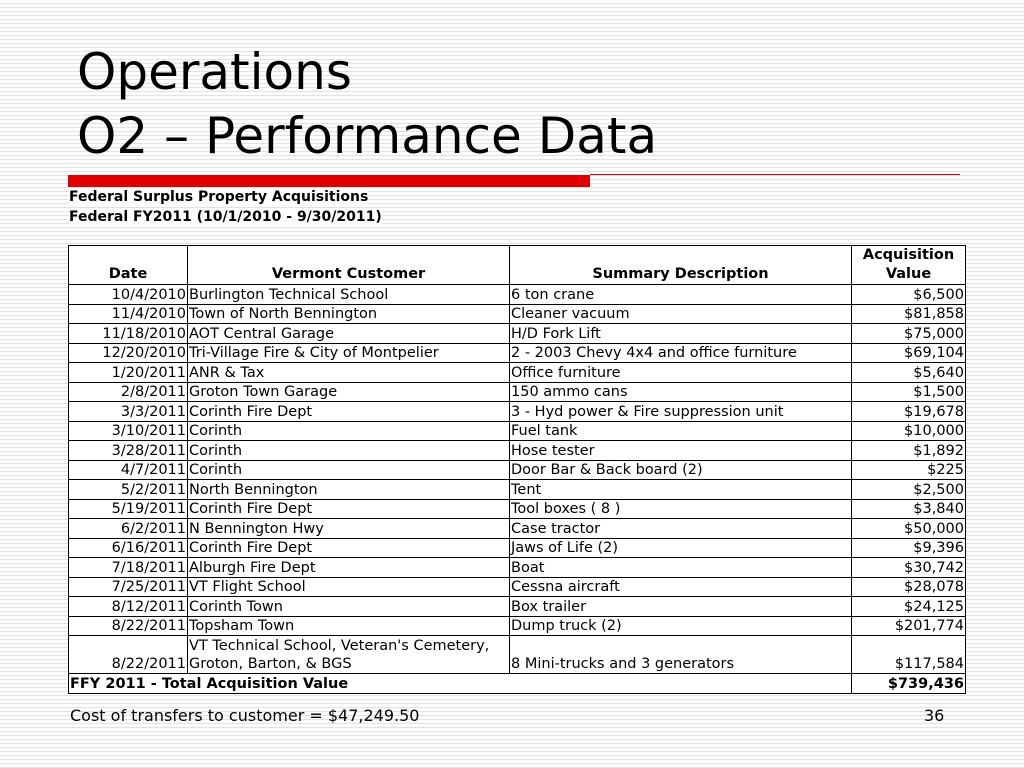  I want to click on cell-description: Box trailer, so click(680, 606).